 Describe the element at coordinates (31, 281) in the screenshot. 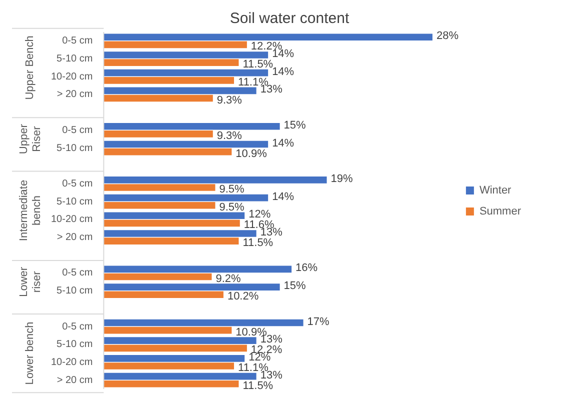

I see `text: Lower riser` at that location.